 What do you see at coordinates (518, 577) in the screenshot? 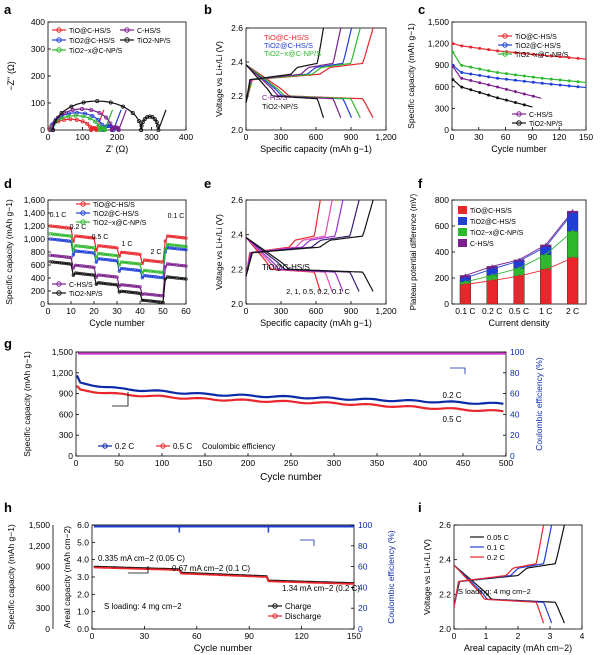
I see `plot-frame` at bounding box center [518, 577].